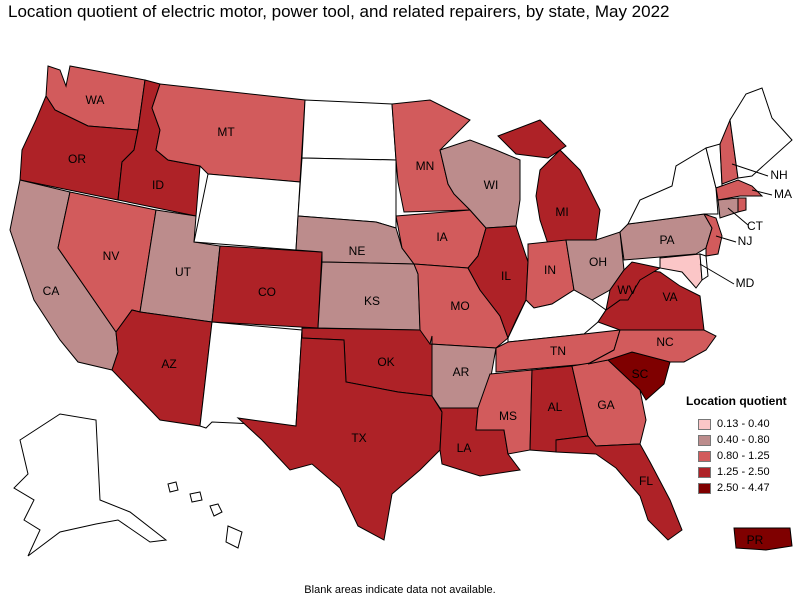 The height and width of the screenshot is (600, 800). Describe the element at coordinates (51, 291) in the screenshot. I see `label-ca: CA` at that location.